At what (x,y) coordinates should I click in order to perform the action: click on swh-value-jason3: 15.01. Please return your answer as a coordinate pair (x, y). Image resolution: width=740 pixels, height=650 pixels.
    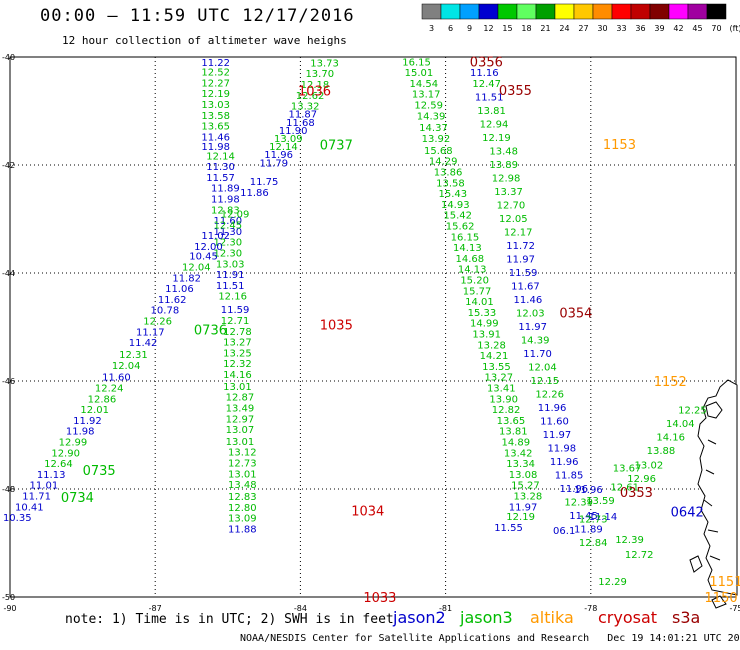
    Looking at the image, I should click on (419, 73).